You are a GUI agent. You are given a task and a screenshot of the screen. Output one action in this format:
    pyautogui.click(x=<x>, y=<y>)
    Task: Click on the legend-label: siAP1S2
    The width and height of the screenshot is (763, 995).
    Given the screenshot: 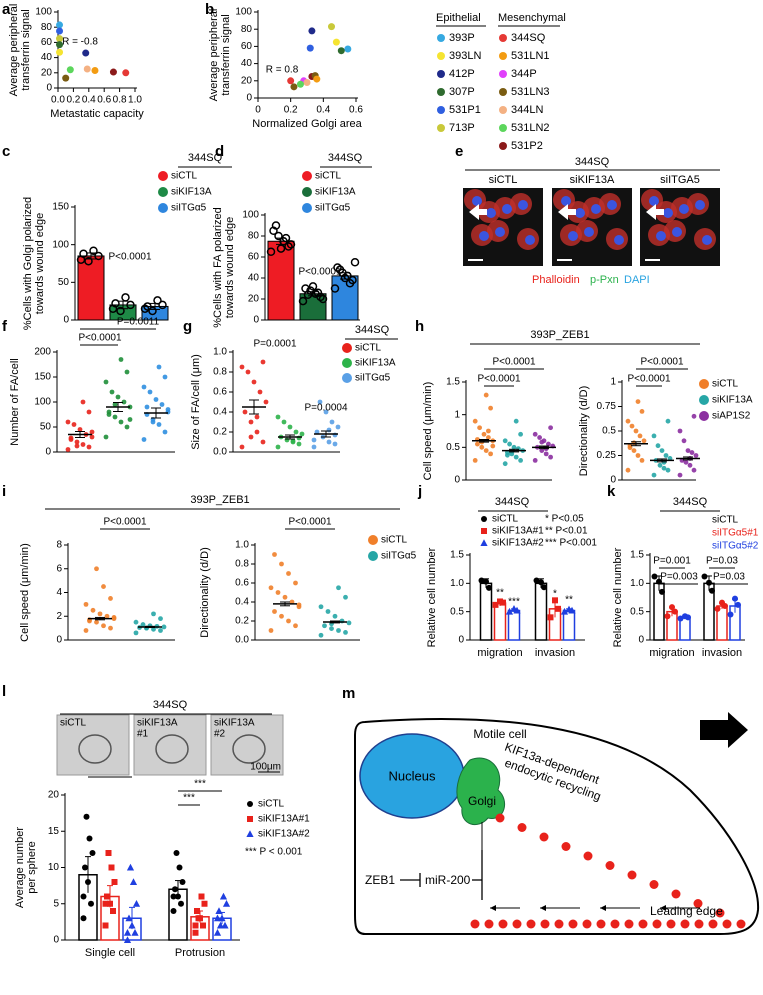 What is the action you would take?
    pyautogui.click(x=731, y=416)
    